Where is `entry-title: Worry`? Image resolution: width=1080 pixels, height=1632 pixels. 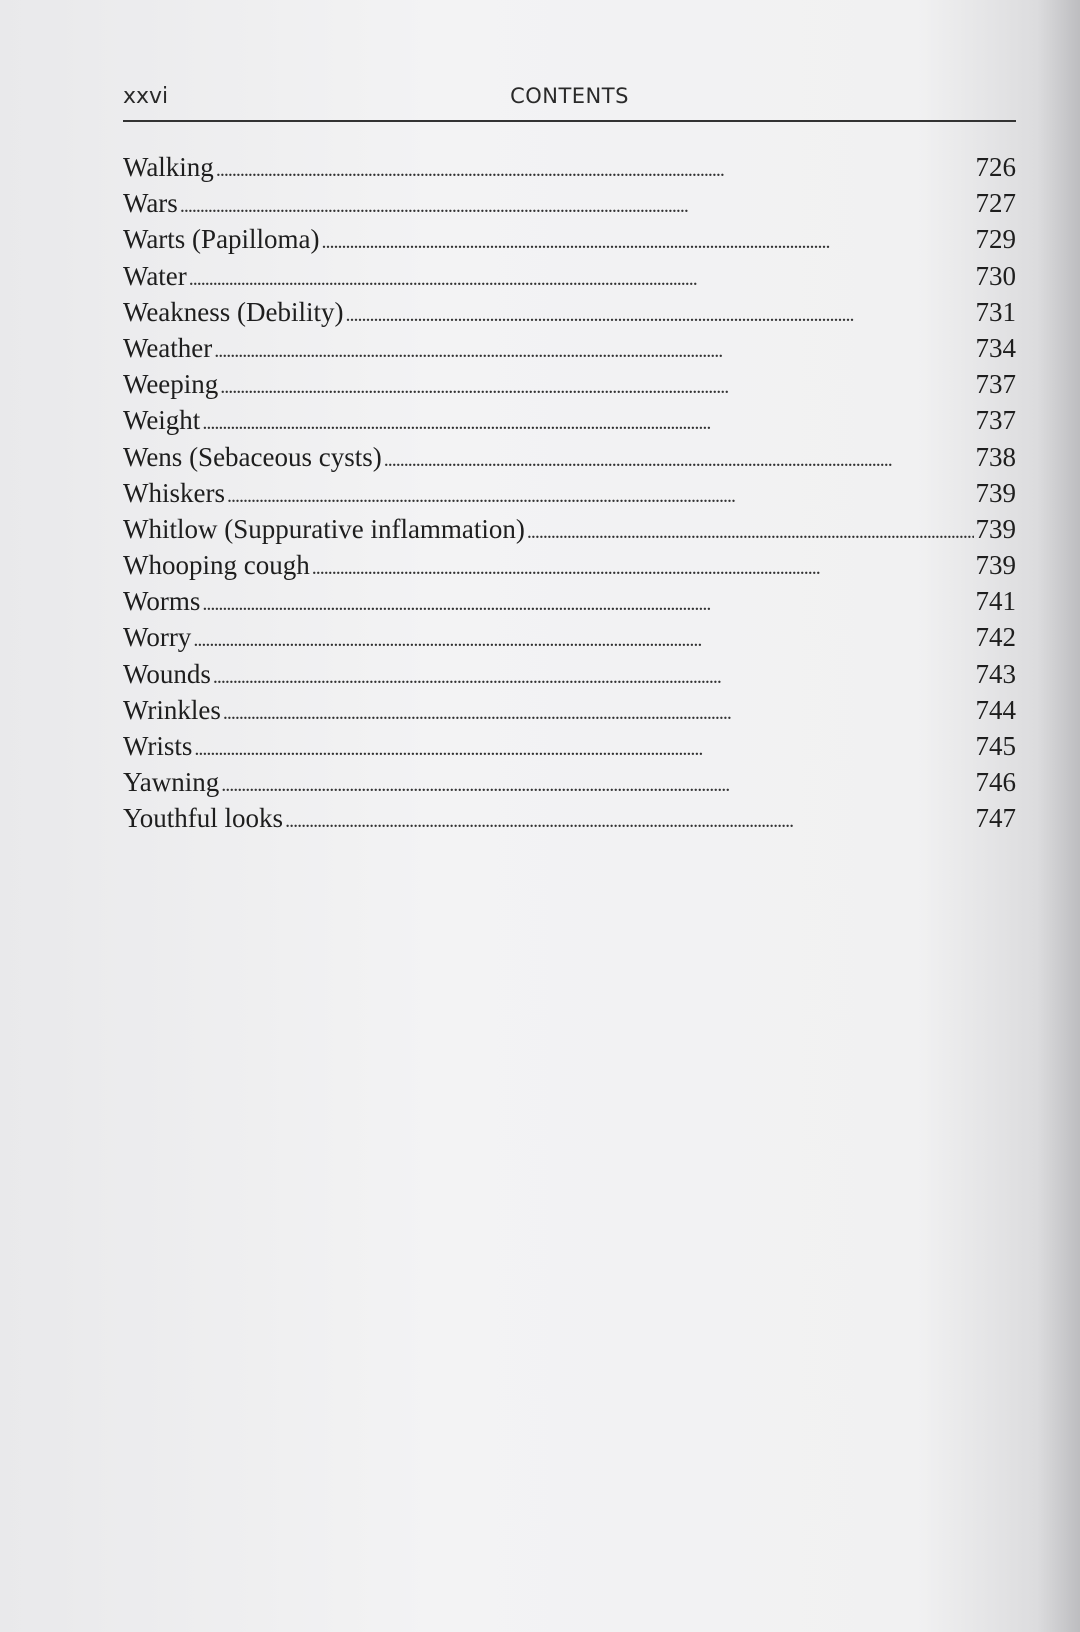 entry-title: Worry is located at coordinates (157, 637).